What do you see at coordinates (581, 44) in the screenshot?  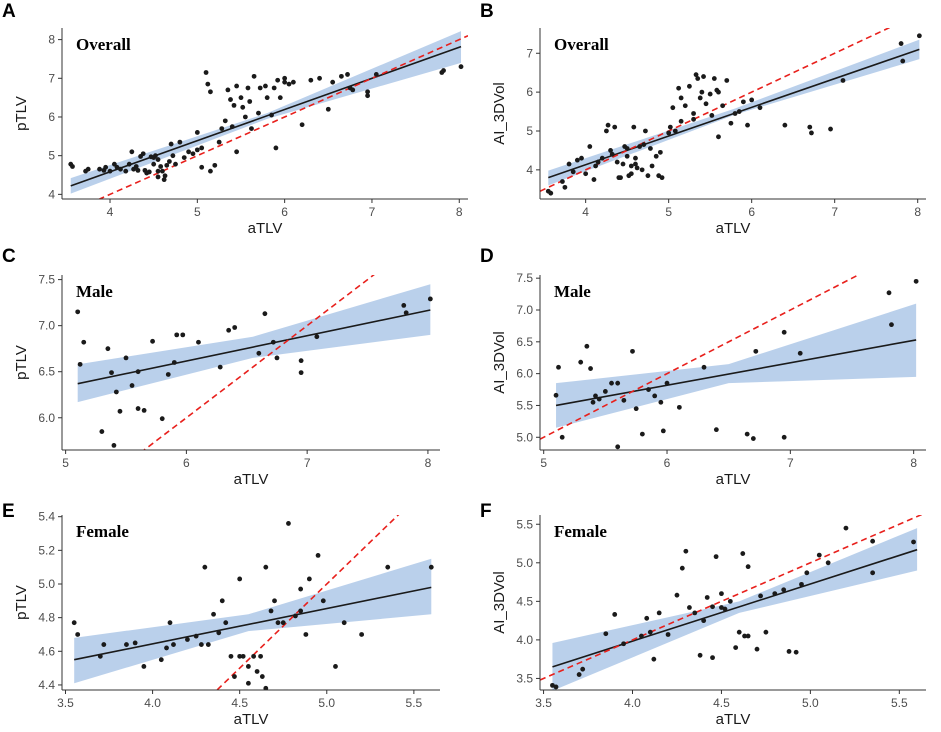 I see `panel-title: Overall` at bounding box center [581, 44].